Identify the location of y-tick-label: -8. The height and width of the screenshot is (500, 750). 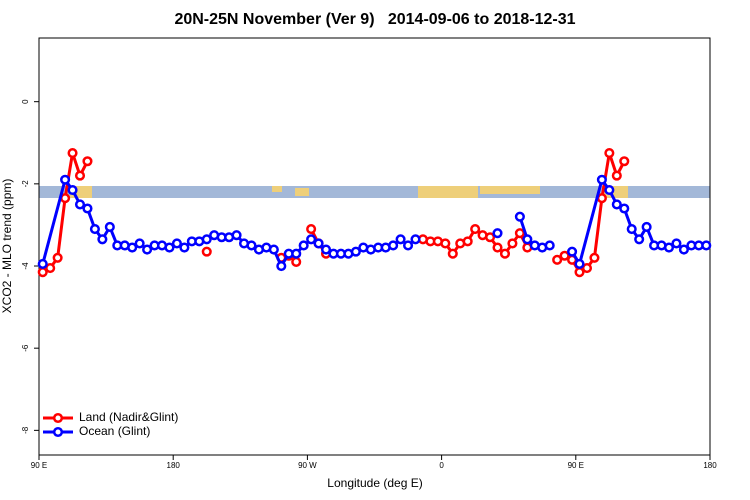
(25, 430).